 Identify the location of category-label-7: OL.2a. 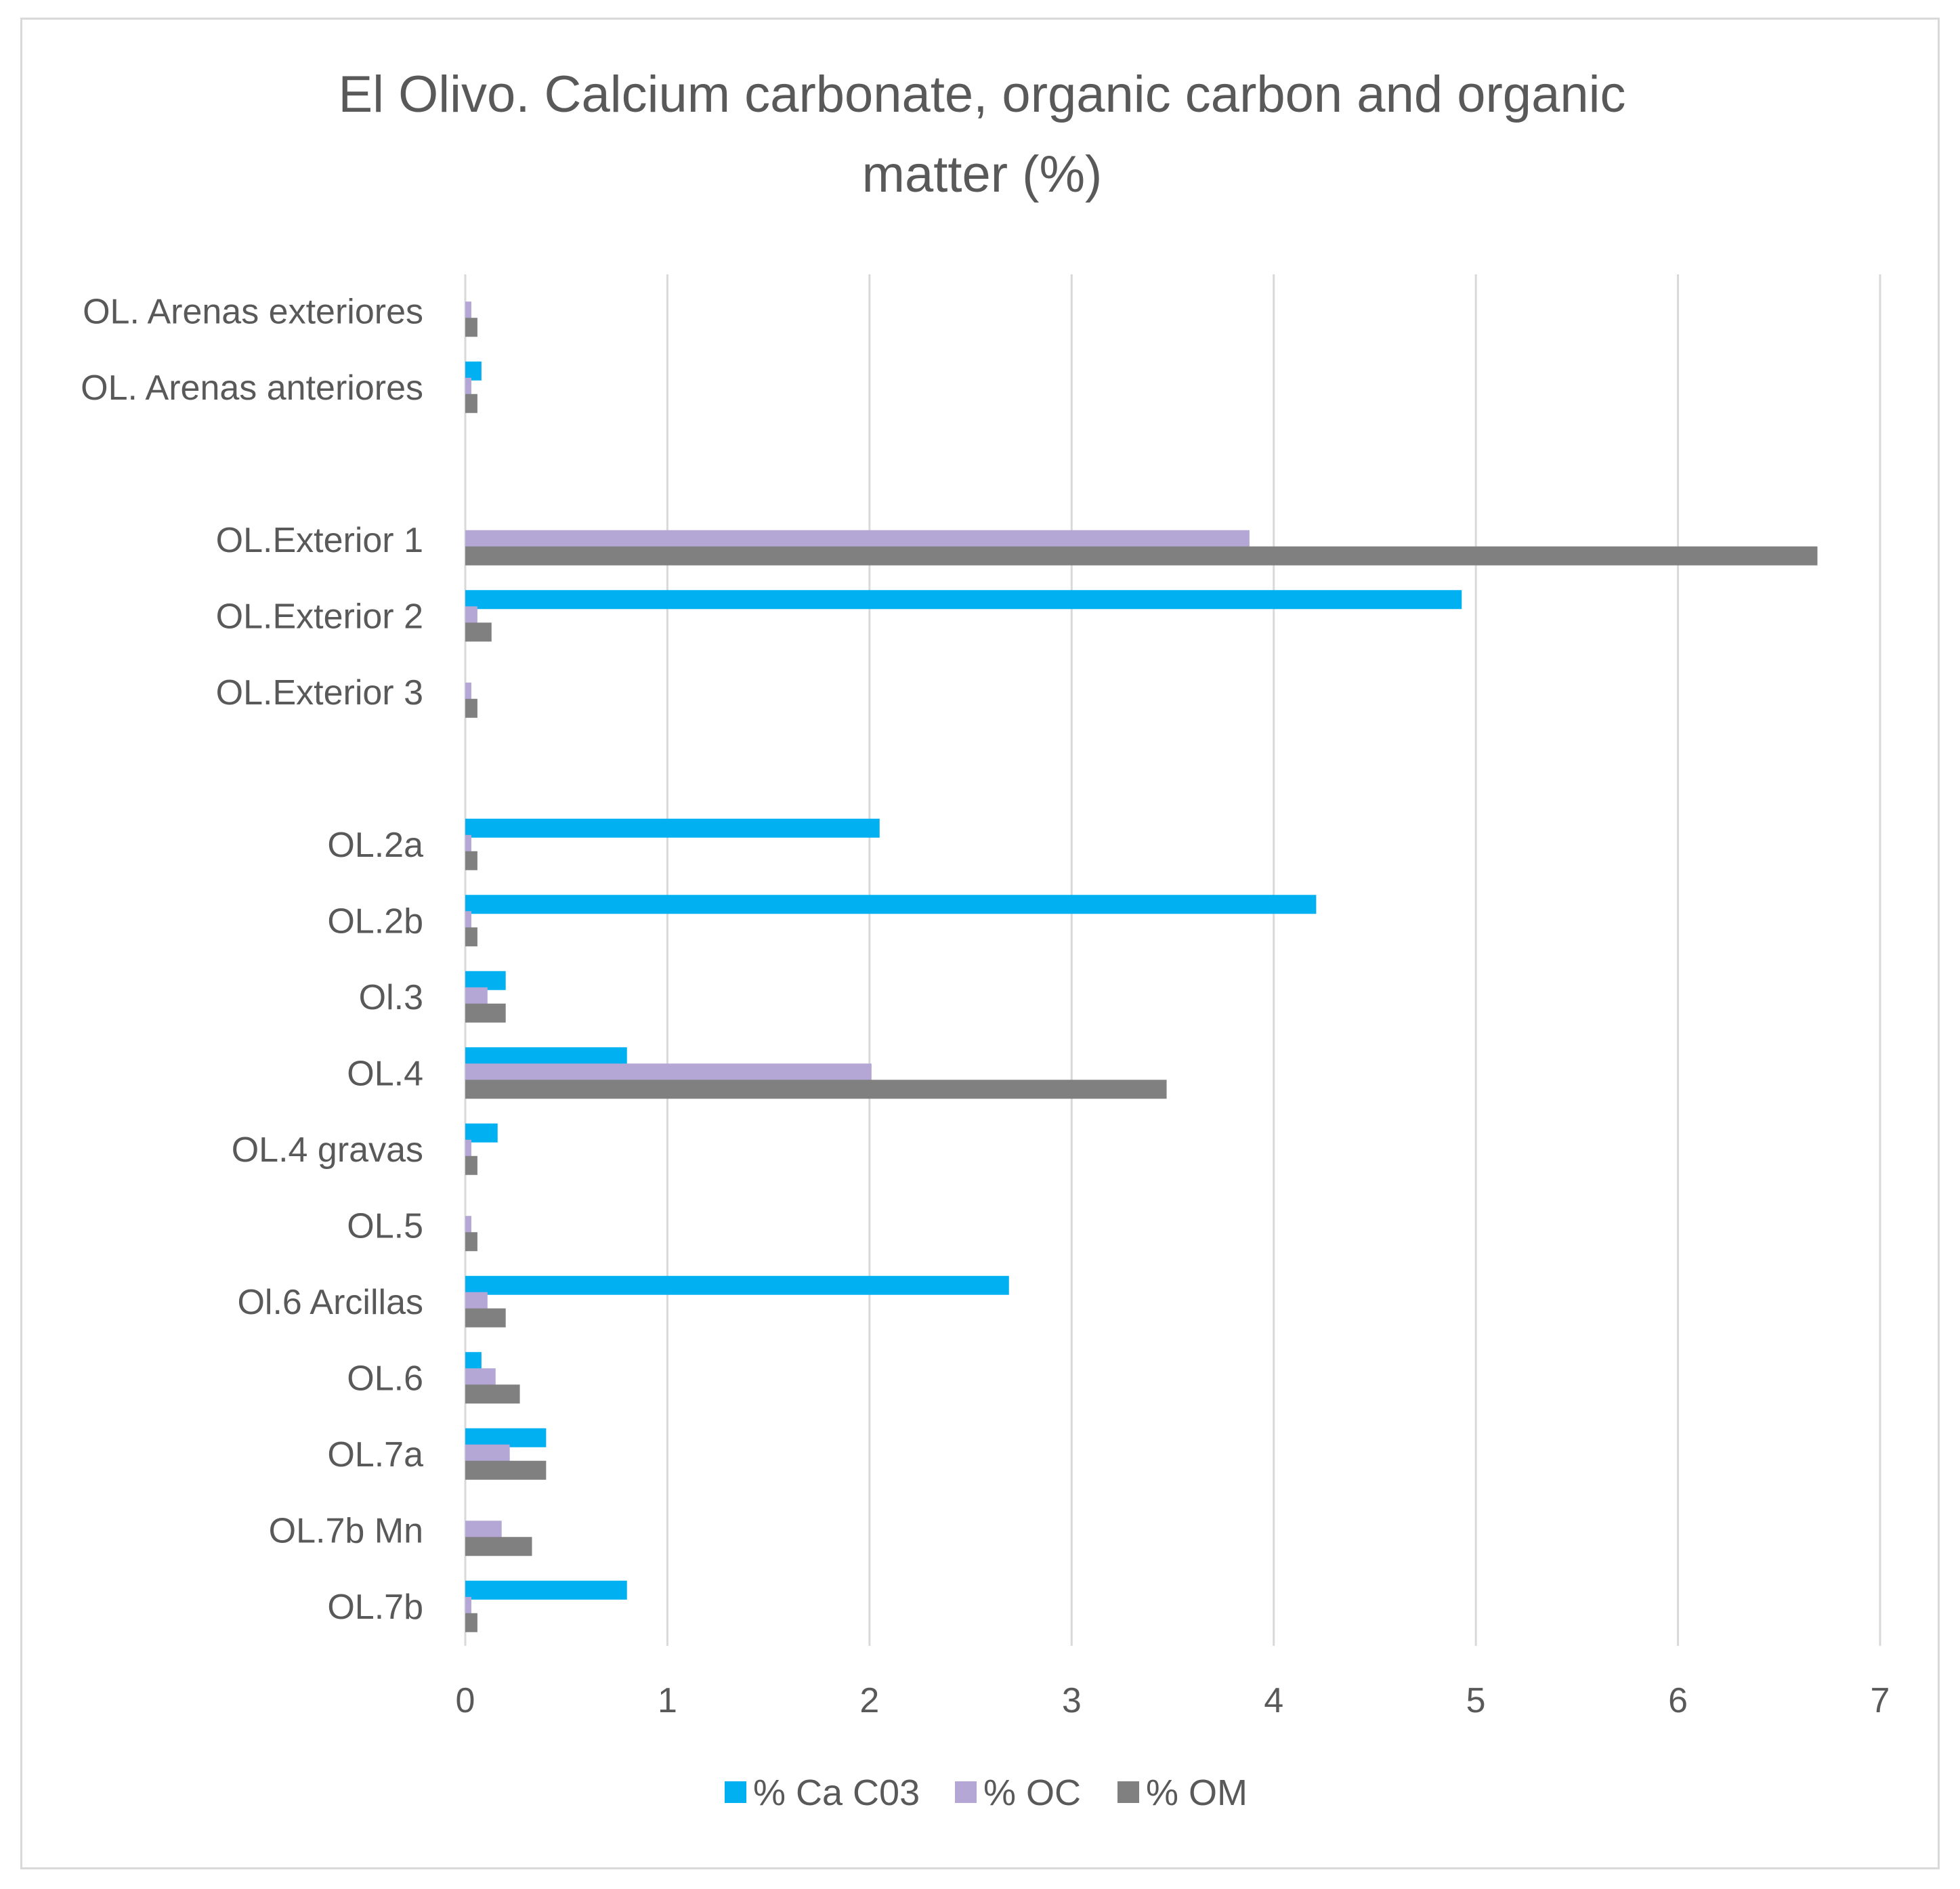
(375, 845).